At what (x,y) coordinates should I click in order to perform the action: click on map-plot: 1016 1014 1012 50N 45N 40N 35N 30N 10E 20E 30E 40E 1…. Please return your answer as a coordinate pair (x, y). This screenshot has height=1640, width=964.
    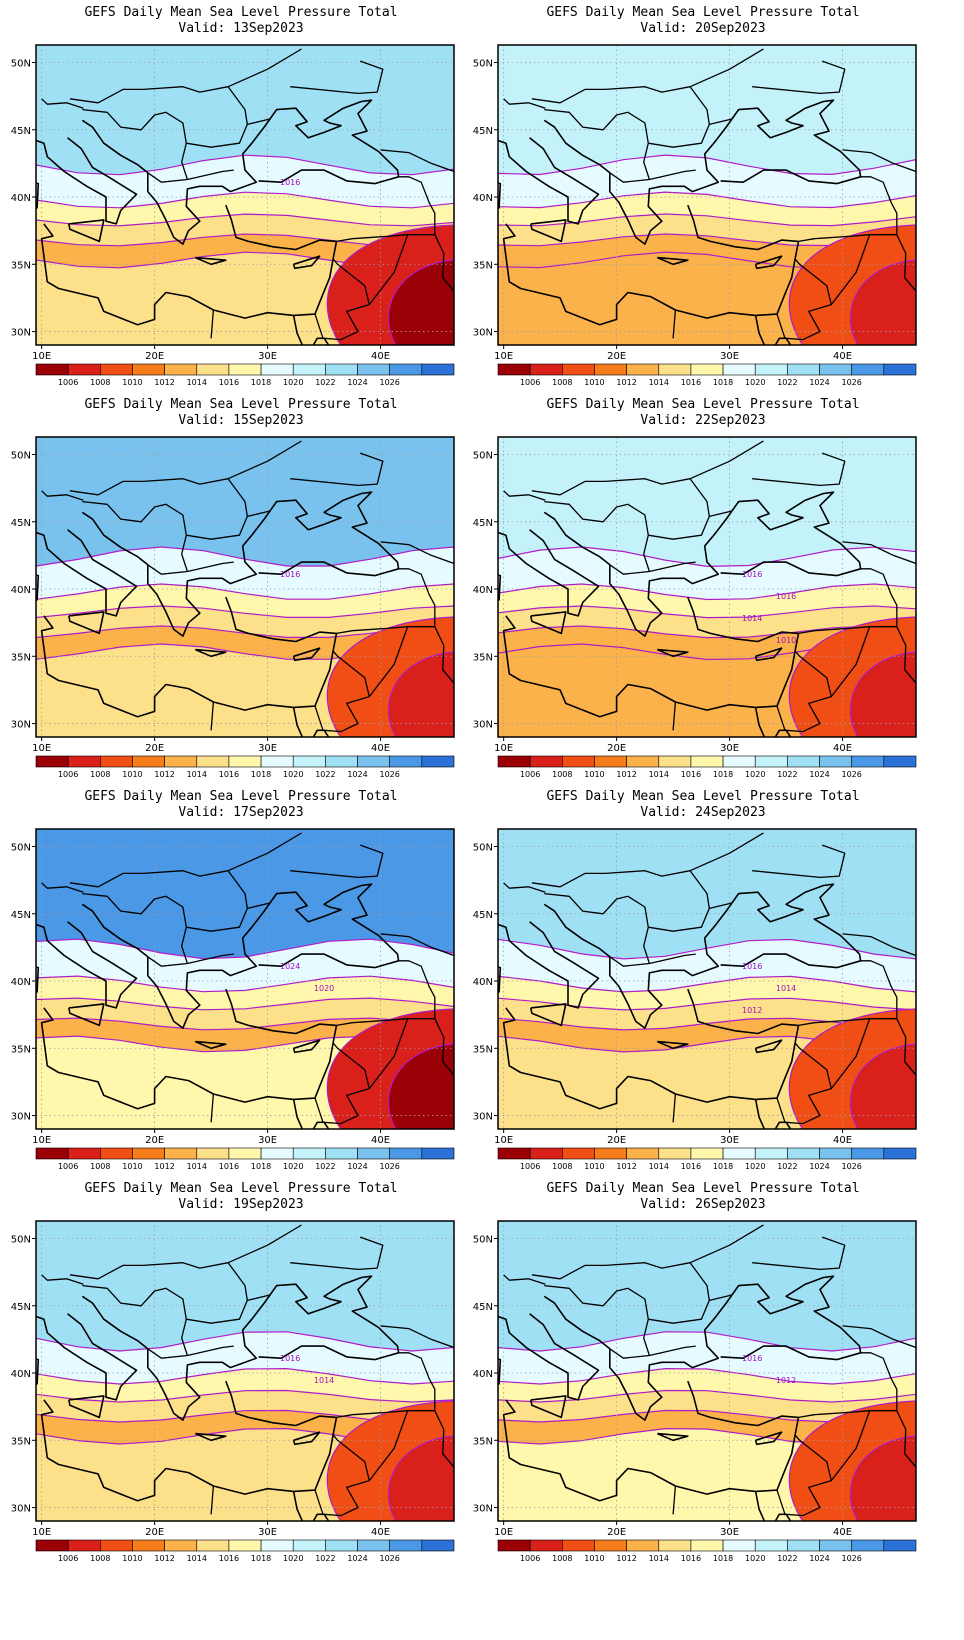
    Looking at the image, I should click on (695, 999).